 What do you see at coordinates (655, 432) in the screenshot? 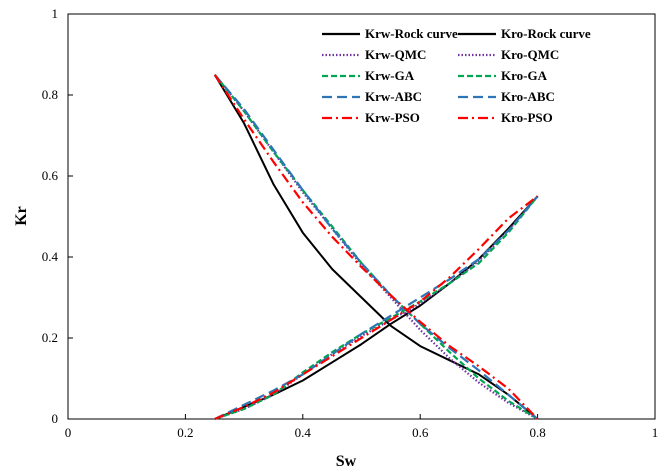
I see `x-tick-label: 1` at bounding box center [655, 432].